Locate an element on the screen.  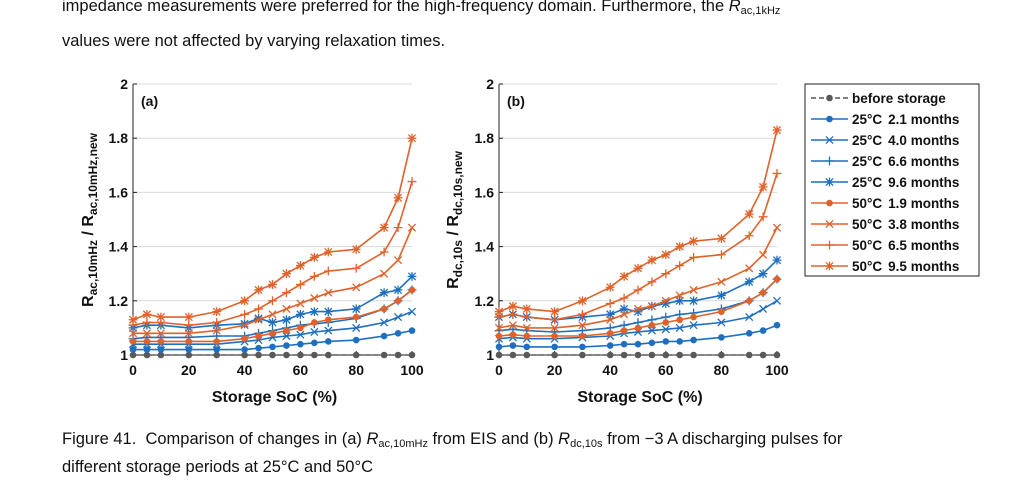
y-tick-label: 1 is located at coordinates (124, 355).